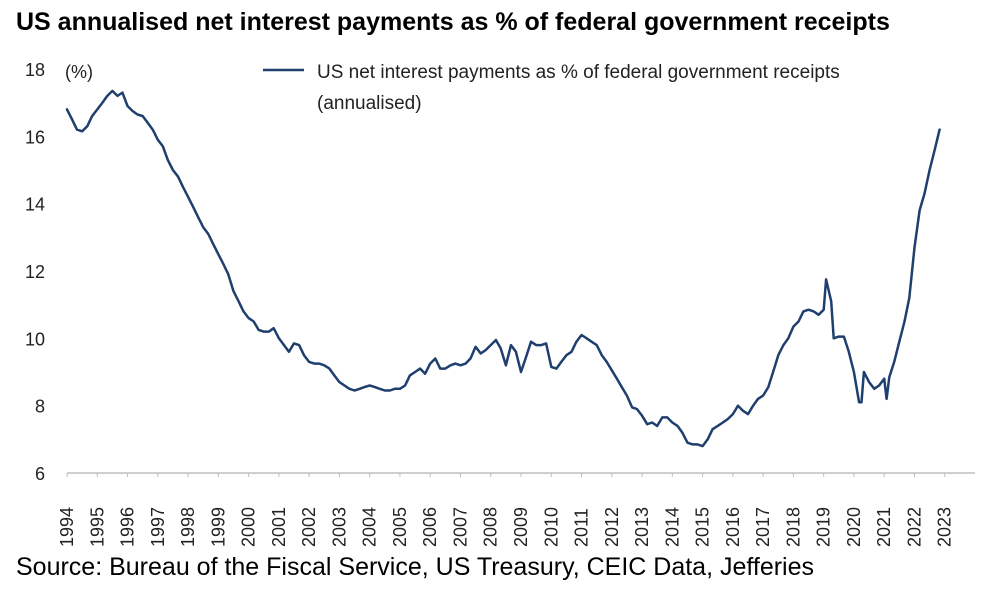 This screenshot has width=991, height=605. I want to click on x-tick-label: 2009, so click(521, 527).